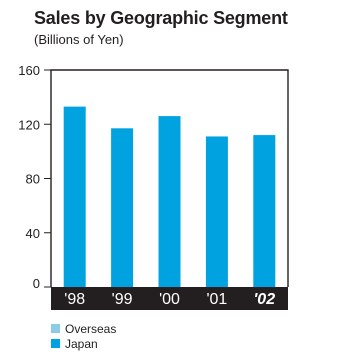 The image size is (340, 361). I want to click on y-tick-label: 0, so click(36, 283).